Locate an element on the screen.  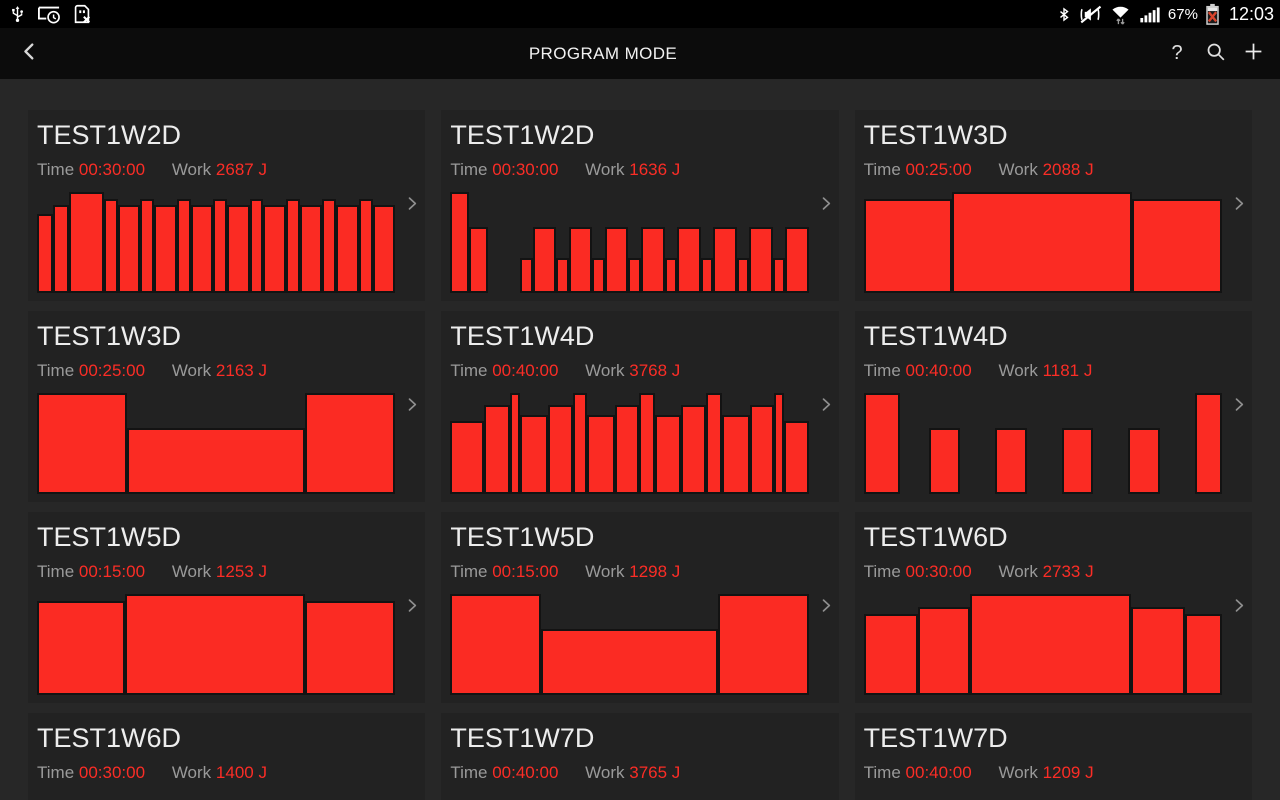
program-card: TEST1W4D Time 00:40:00 Work 1181 J is located at coordinates (1053, 406).